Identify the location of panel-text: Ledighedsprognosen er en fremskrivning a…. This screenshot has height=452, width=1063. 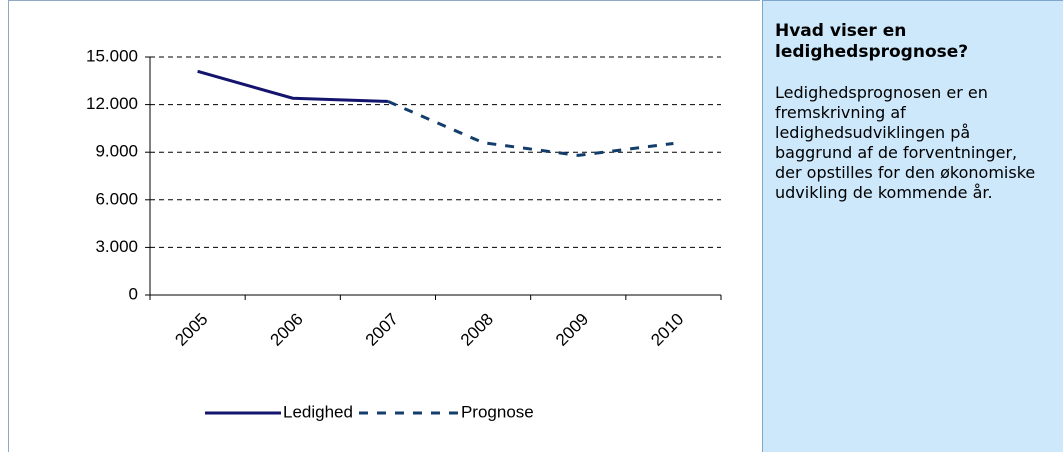
(905, 142).